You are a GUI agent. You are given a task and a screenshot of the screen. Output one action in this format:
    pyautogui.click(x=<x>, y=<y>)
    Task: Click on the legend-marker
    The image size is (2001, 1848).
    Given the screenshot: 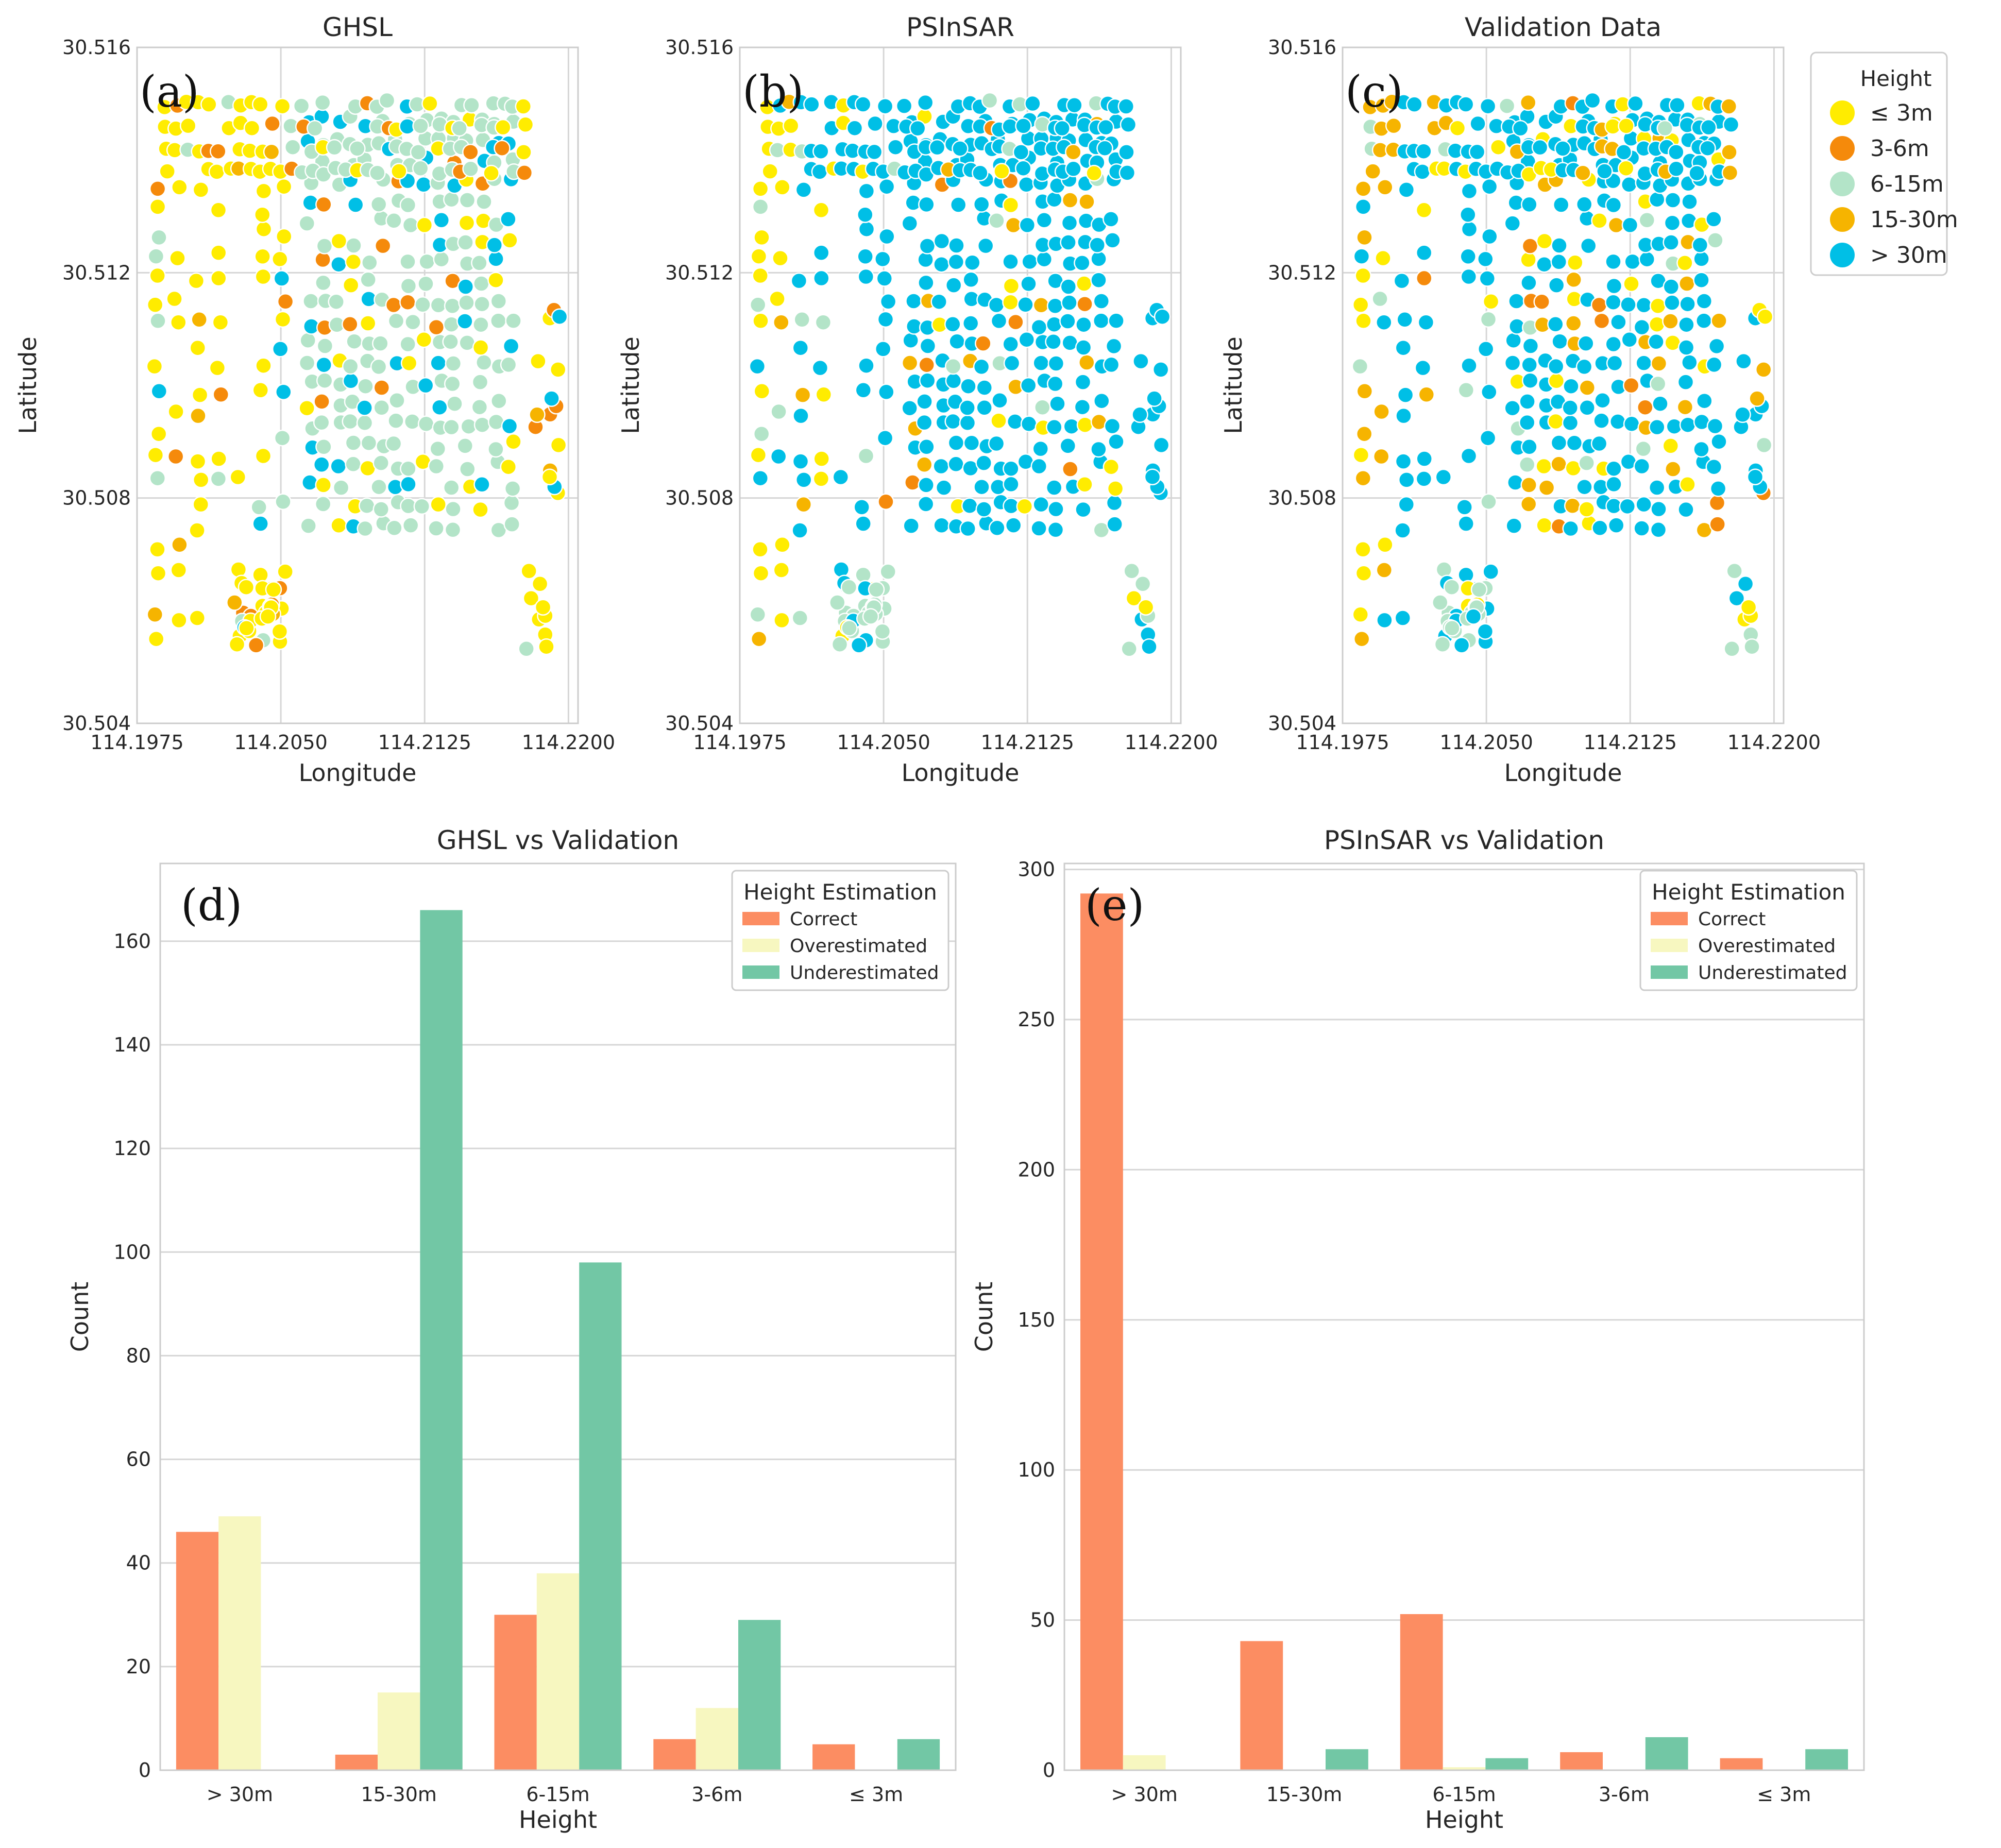 What is the action you would take?
    pyautogui.click(x=1843, y=219)
    